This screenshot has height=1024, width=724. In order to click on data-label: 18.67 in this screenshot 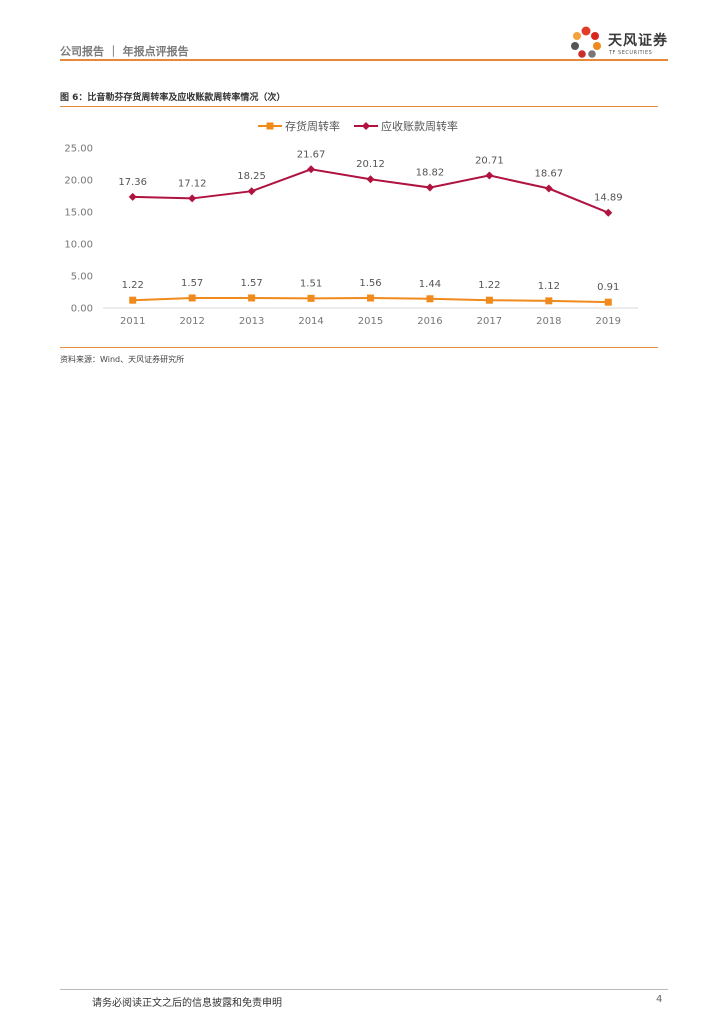, I will do `click(549, 174)`.